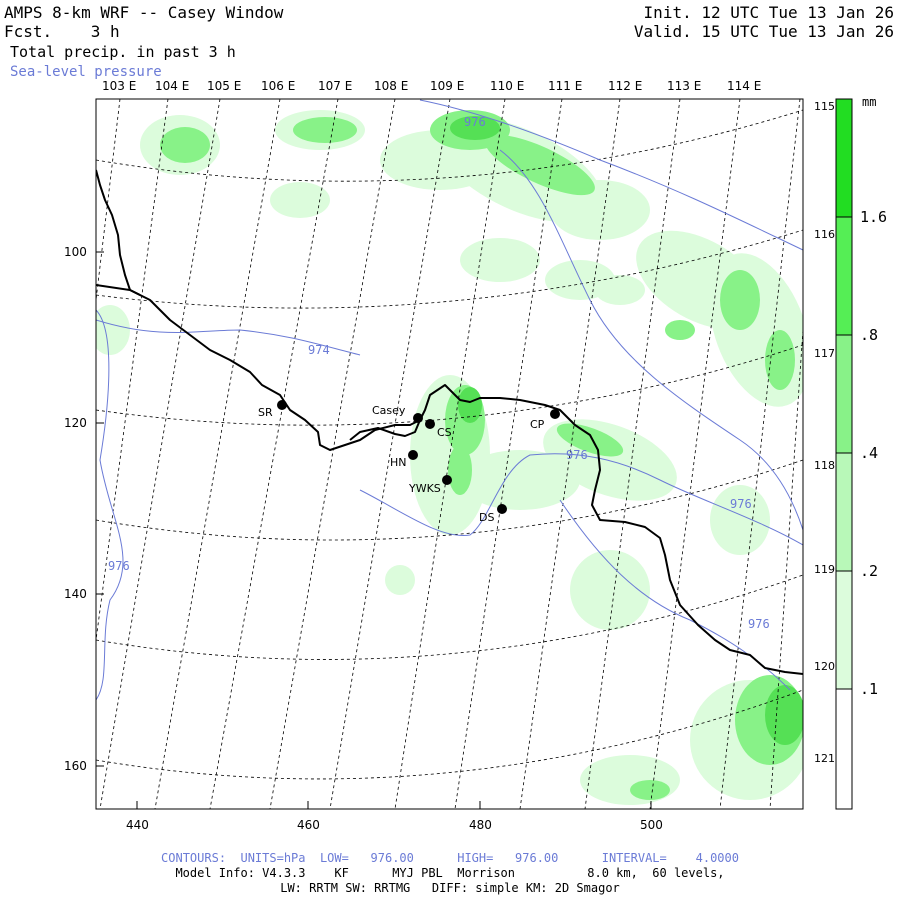 This screenshot has height=900, width=900. Describe the element at coordinates (75, 594) in the screenshot. I see `y-tick-label: 140` at that location.